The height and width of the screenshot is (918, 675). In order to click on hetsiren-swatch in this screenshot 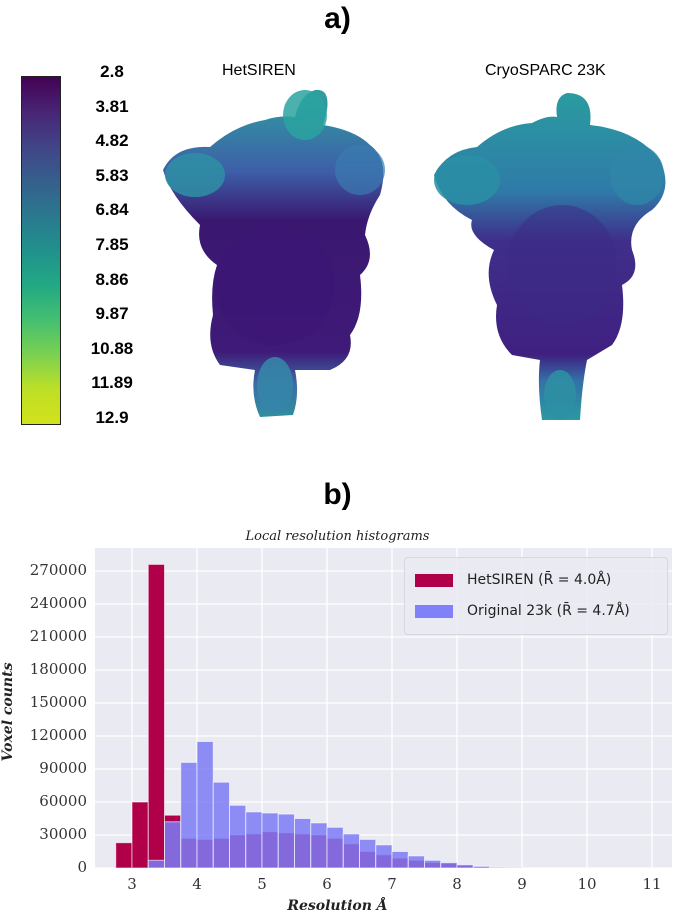, I will do `click(434, 580)`.